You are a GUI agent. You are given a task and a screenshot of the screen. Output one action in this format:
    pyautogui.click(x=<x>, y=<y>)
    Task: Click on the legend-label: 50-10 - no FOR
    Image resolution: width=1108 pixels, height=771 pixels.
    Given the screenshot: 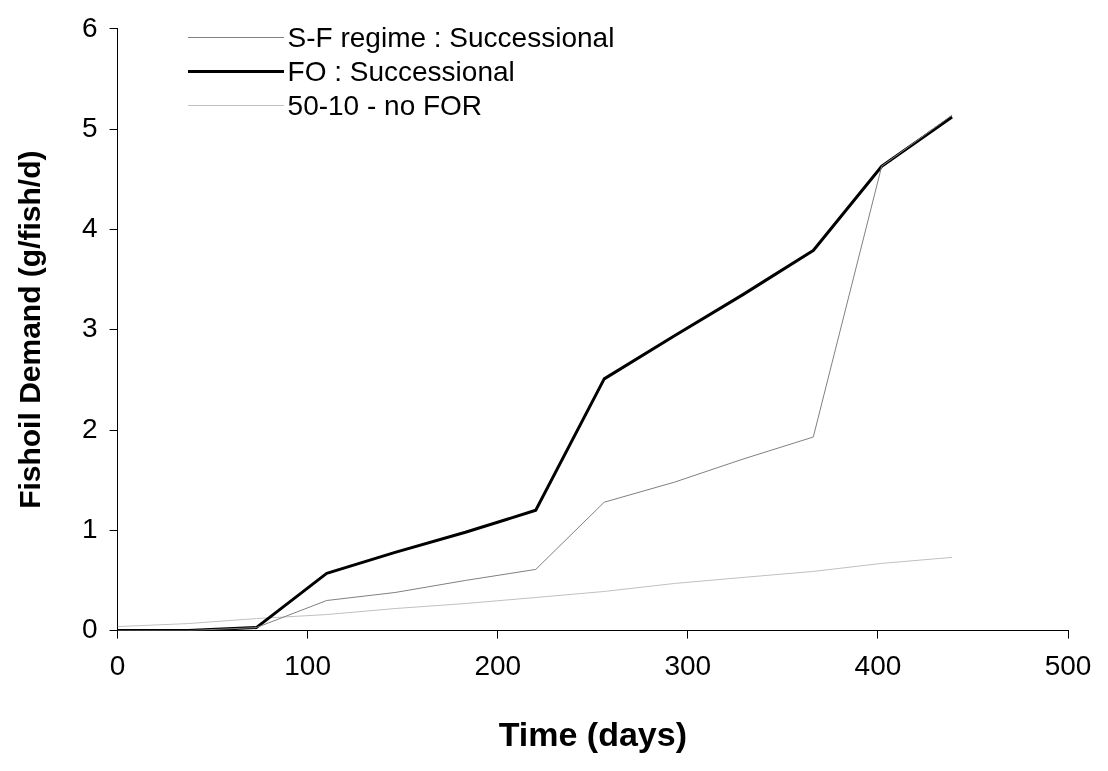 What is the action you would take?
    pyautogui.click(x=385, y=105)
    